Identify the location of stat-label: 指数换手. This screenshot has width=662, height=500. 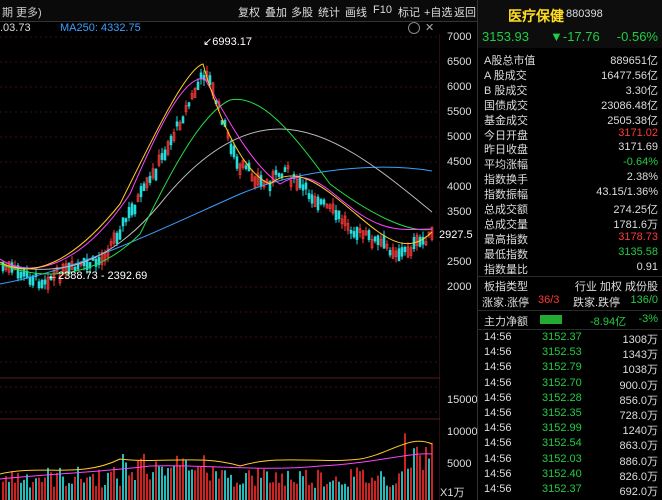
(506, 180).